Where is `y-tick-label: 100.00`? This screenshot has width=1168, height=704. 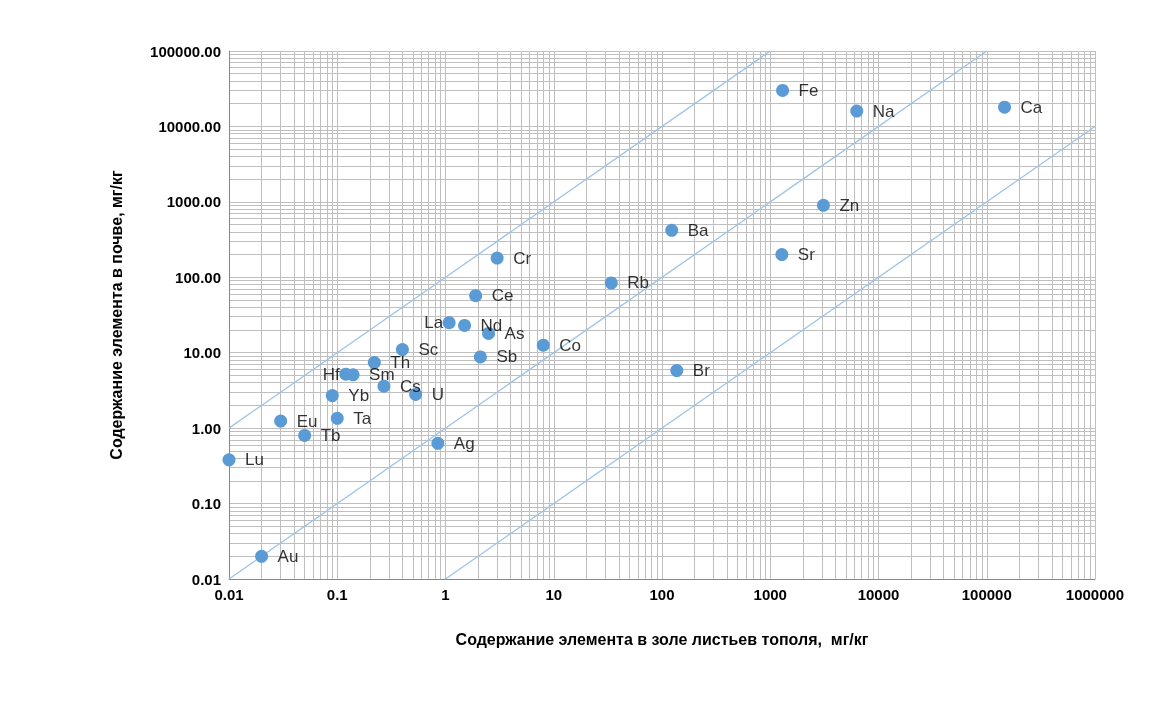
y-tick-label: 100.00 is located at coordinates (198, 277).